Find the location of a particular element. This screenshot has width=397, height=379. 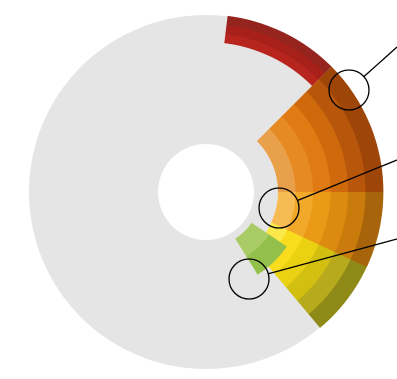

orange-sector is located at coordinates (320, 129).